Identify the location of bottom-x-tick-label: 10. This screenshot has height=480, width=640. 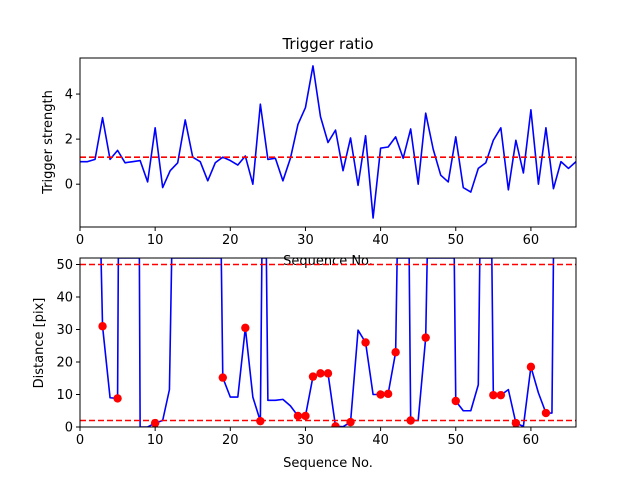
(155, 440).